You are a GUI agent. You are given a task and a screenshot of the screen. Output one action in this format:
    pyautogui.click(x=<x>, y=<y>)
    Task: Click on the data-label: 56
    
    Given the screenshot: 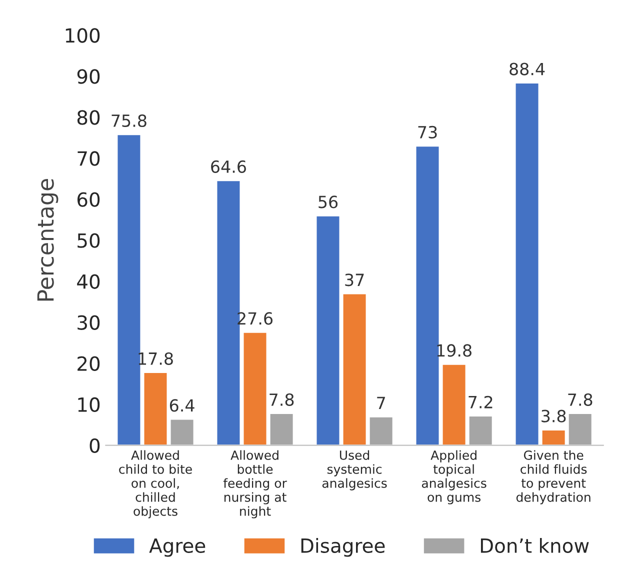 What is the action you would take?
    pyautogui.click(x=328, y=202)
    